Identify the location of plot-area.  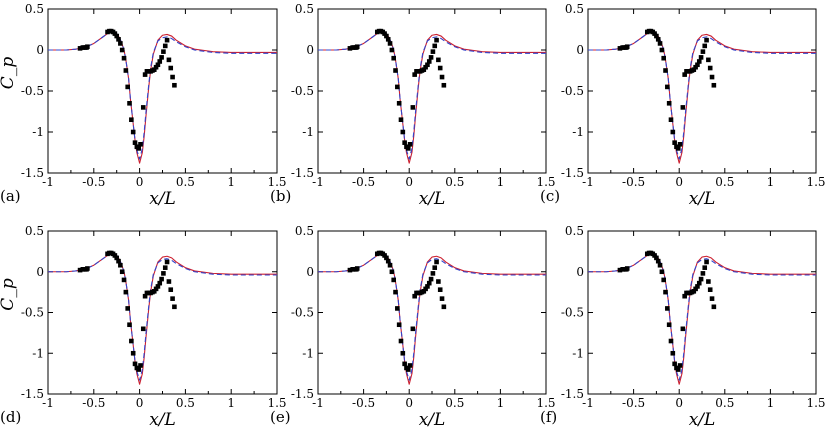
(432, 96).